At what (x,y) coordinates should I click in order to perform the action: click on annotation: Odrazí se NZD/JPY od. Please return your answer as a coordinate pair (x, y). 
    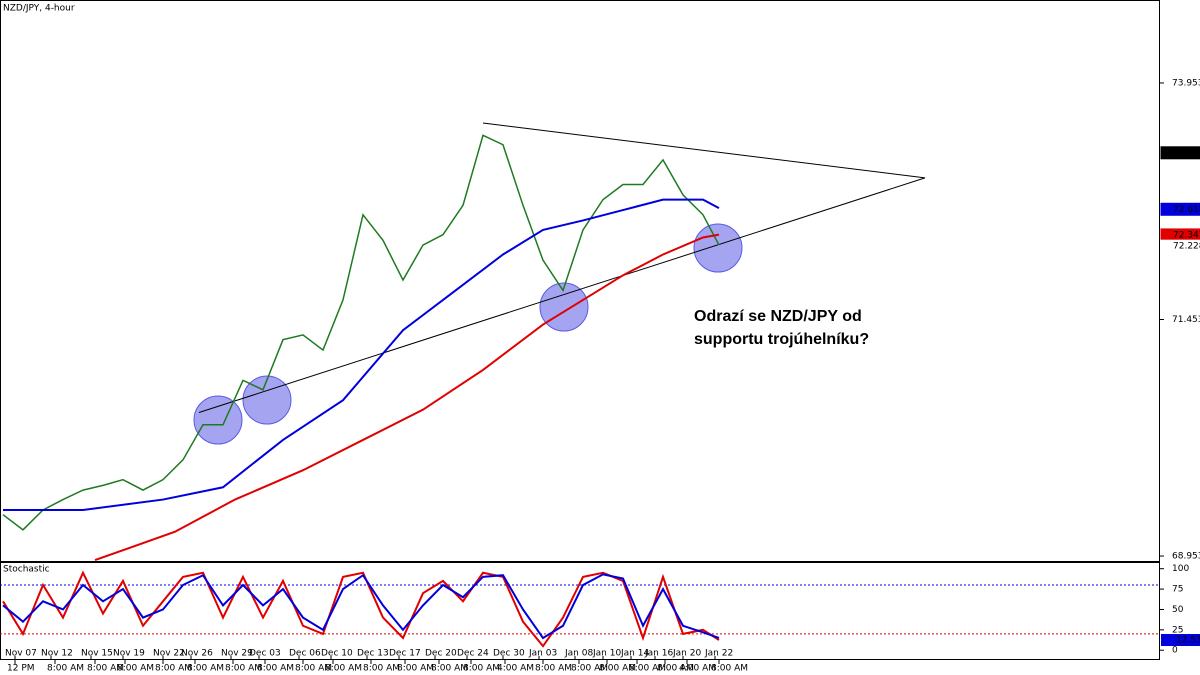
    Looking at the image, I should click on (778, 316).